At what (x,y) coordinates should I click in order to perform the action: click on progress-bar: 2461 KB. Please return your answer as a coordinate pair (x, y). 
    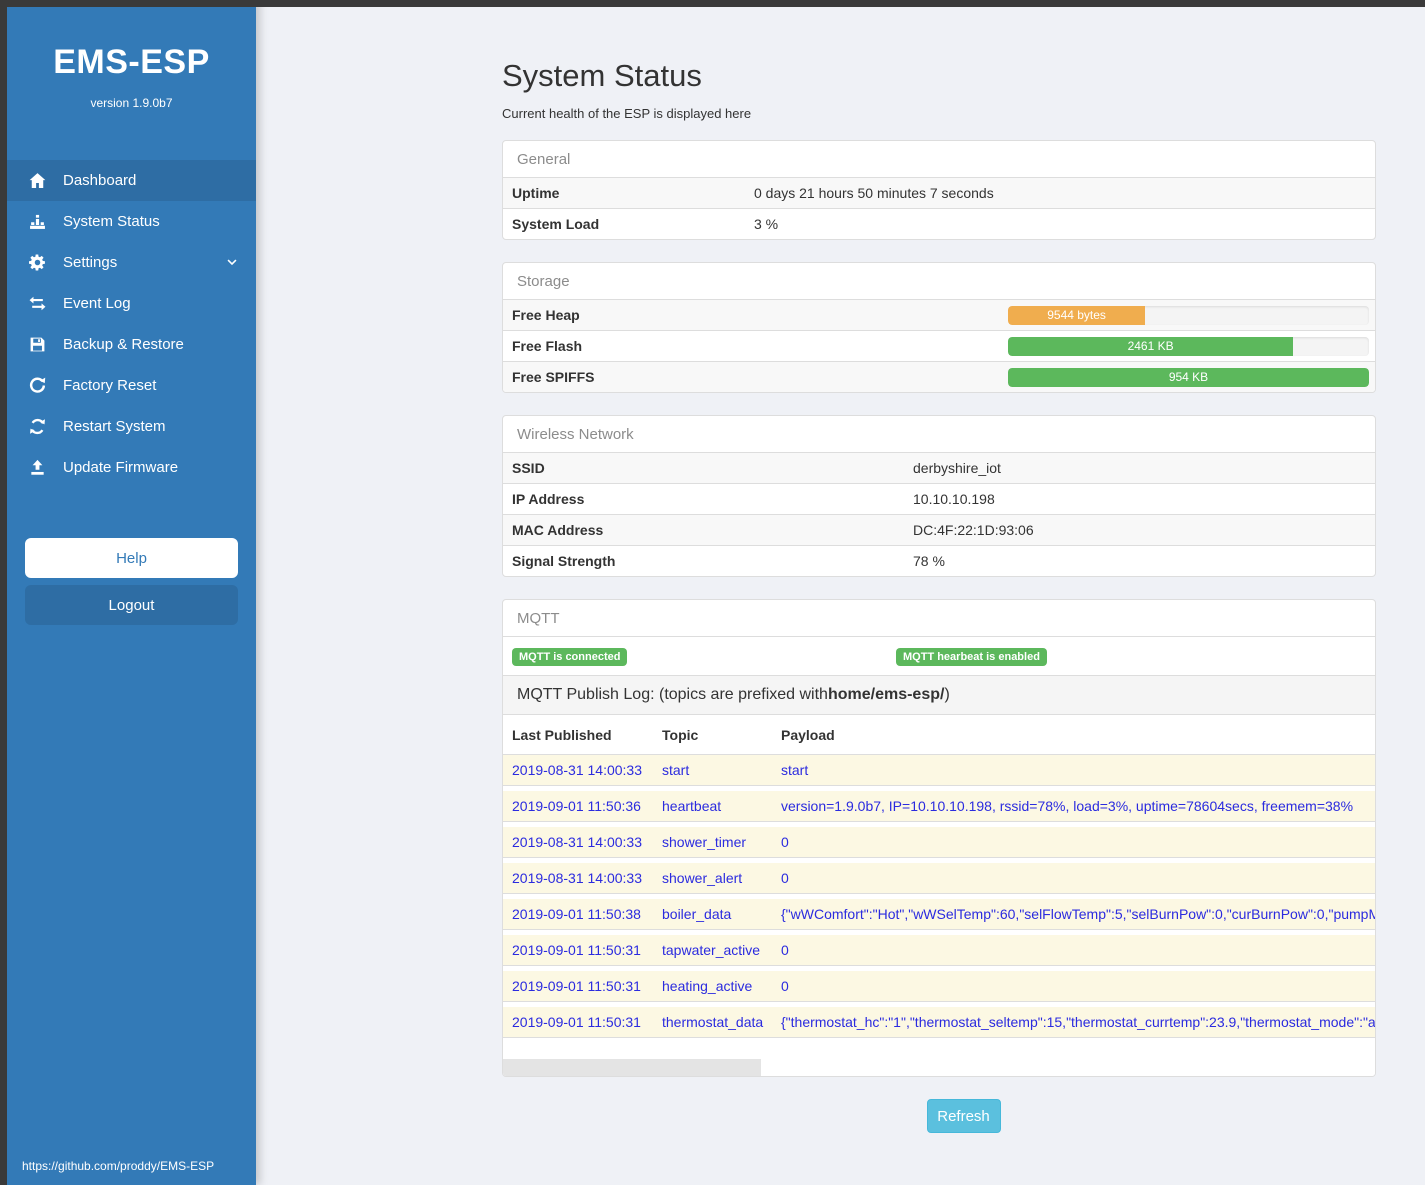
    Looking at the image, I should click on (1191, 346).